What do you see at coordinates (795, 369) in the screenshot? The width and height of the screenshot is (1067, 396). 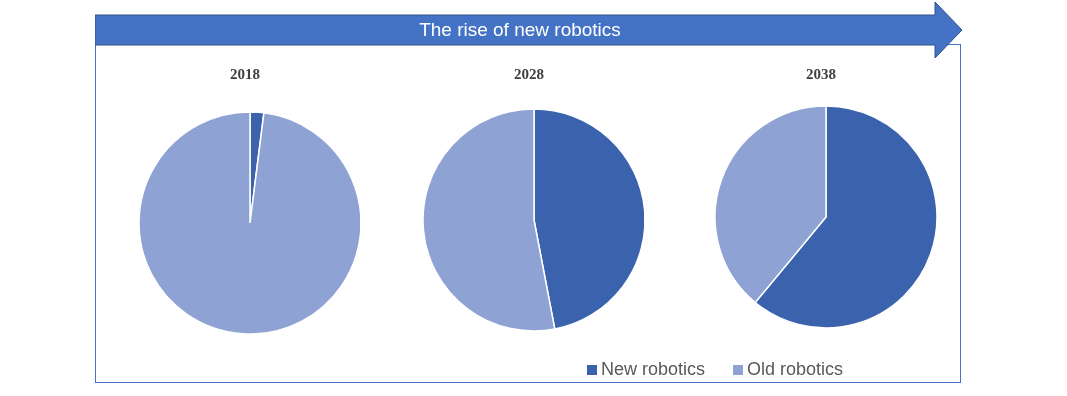 I see `legend-label: Old robotics` at bounding box center [795, 369].